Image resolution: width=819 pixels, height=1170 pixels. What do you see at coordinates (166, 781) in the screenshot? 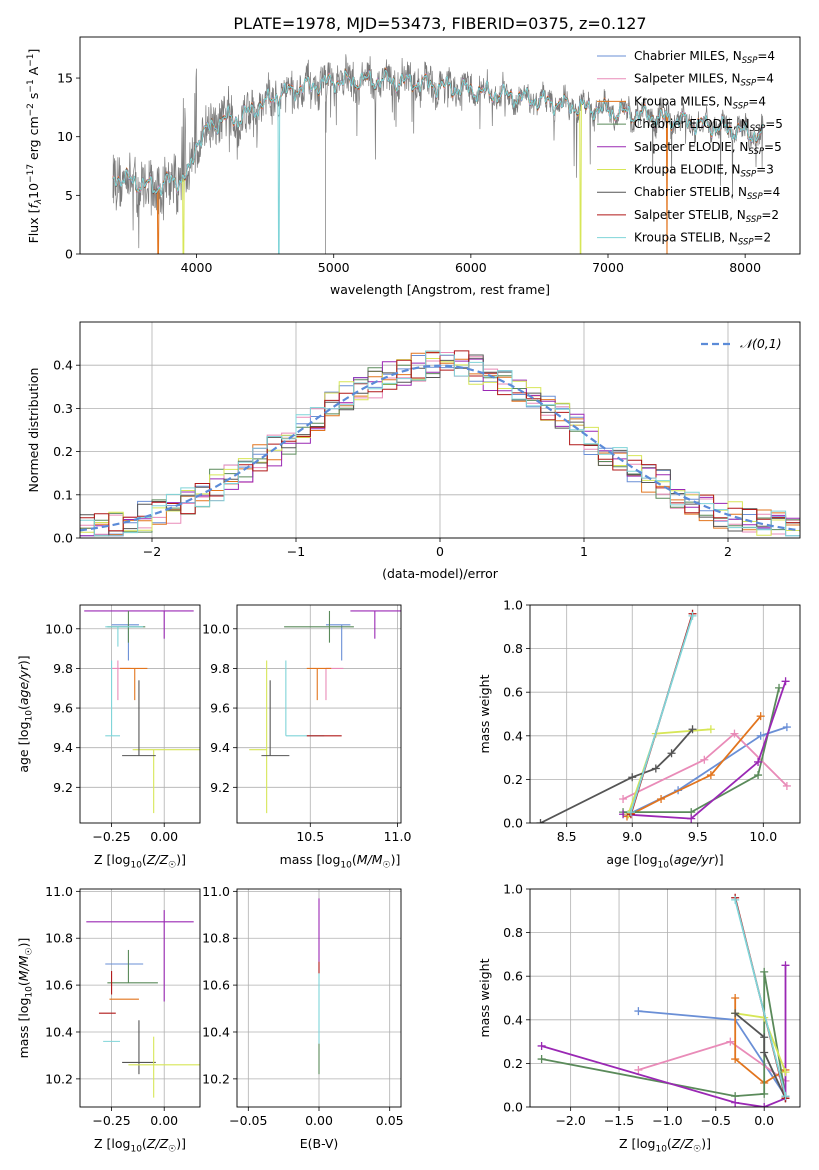
I see `errorbar-kroupa-elodie` at bounding box center [166, 781].